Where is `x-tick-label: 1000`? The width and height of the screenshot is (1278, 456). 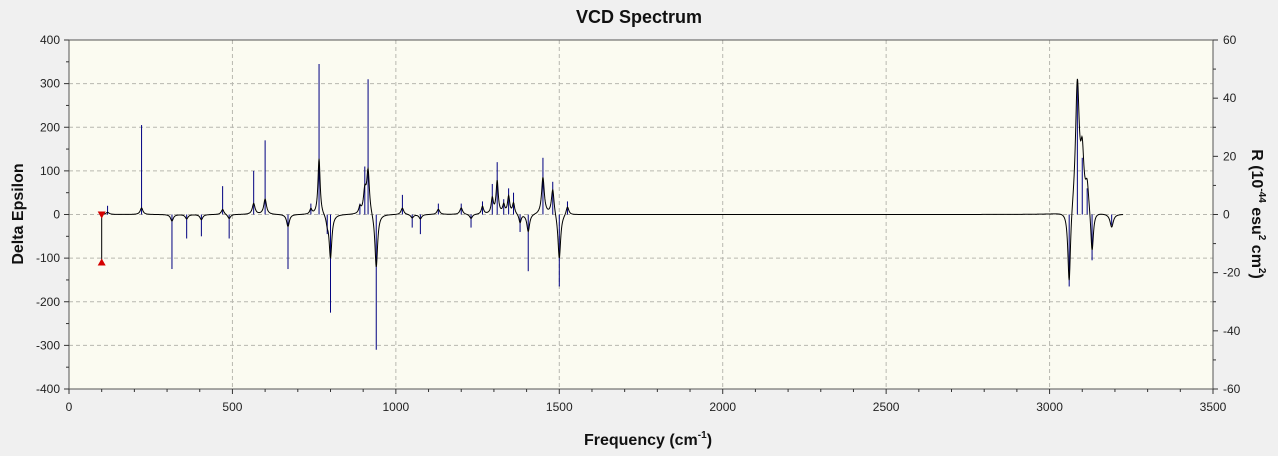 x-tick-label: 1000 is located at coordinates (396, 407).